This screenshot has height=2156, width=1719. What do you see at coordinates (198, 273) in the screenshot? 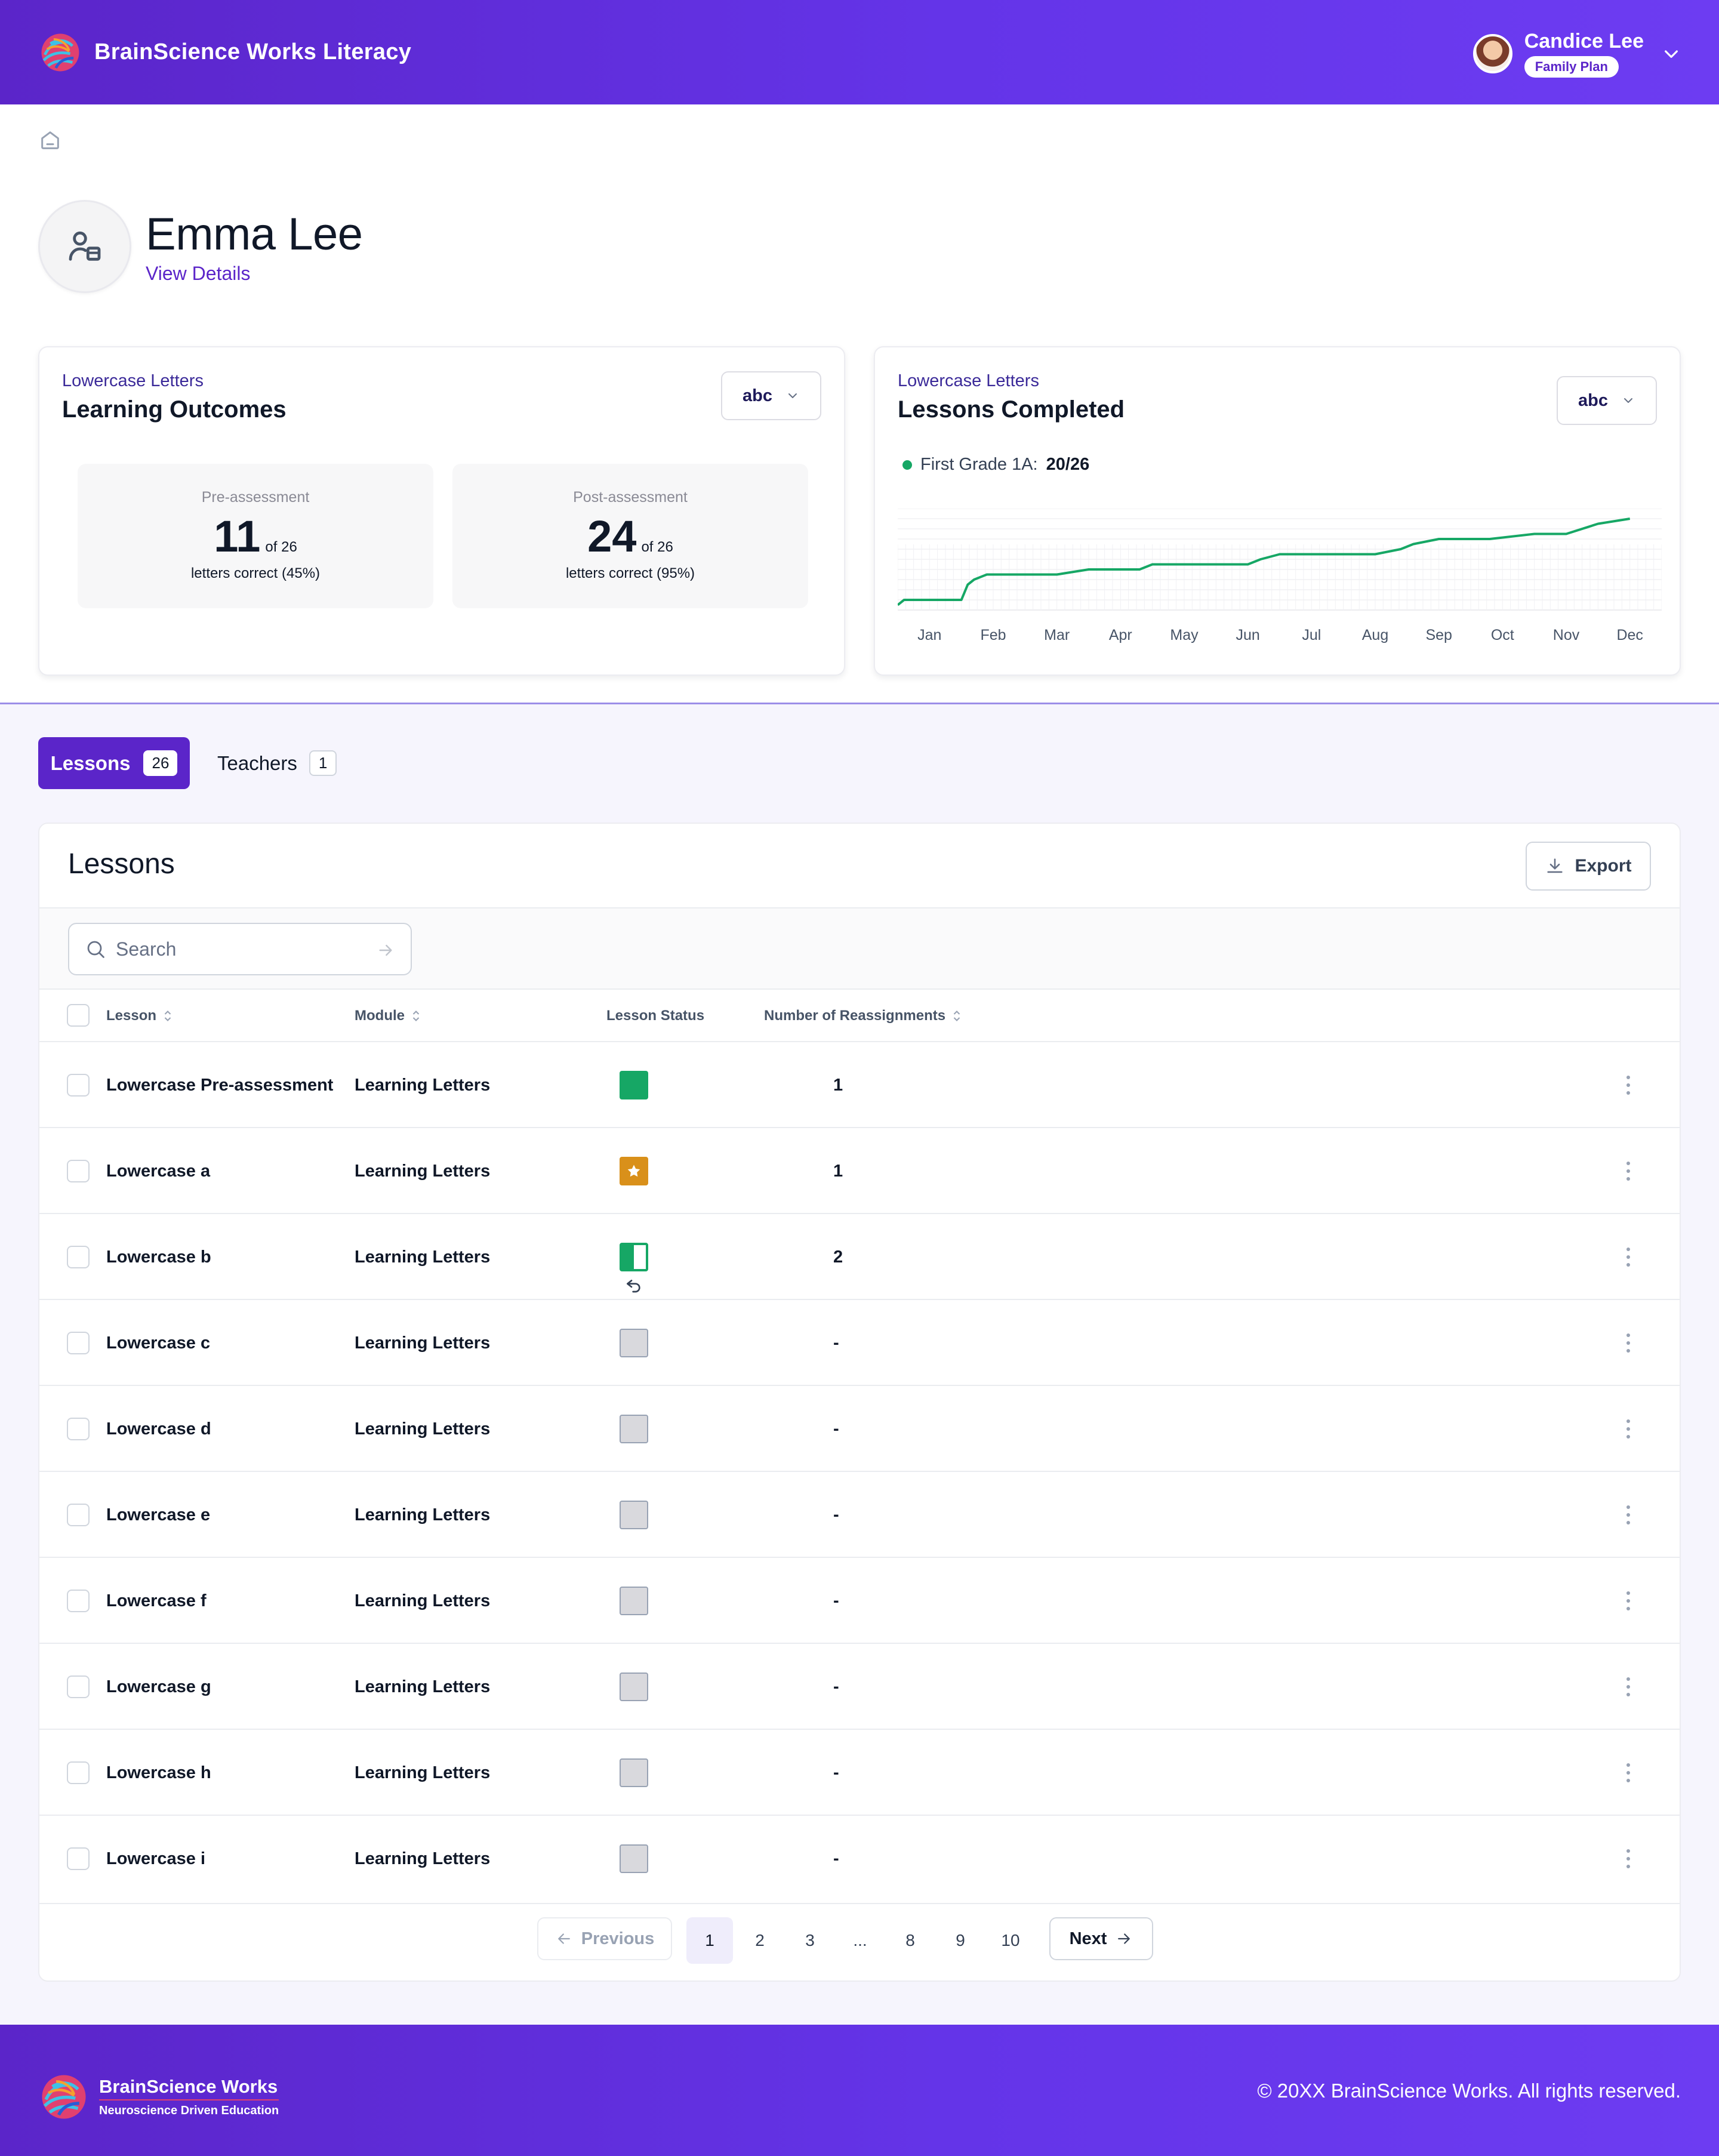
I see `view-details-link: View Details` at bounding box center [198, 273].